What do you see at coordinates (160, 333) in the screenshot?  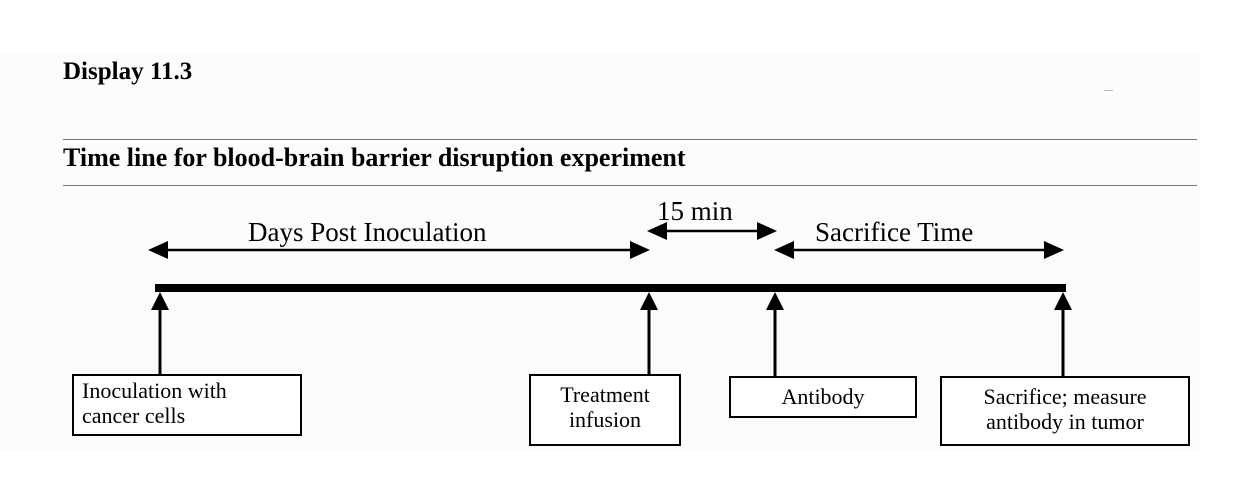 I see `event-arrow-inoculation` at bounding box center [160, 333].